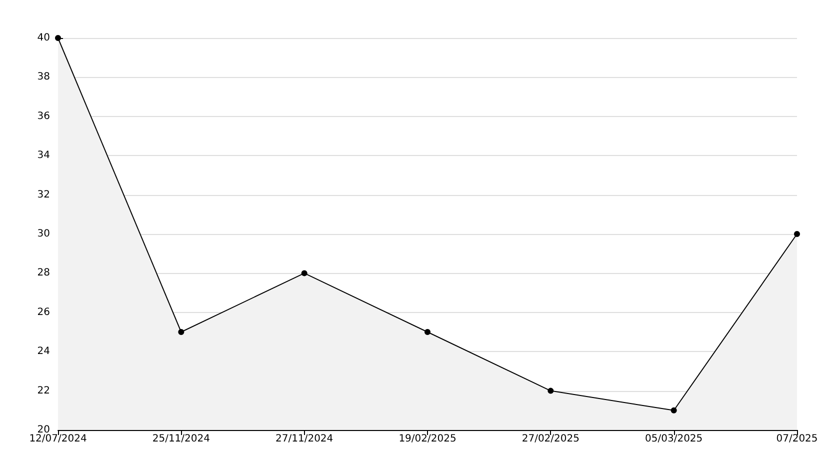  Describe the element at coordinates (43, 312) in the screenshot. I see `y-tick-label: 26` at that location.